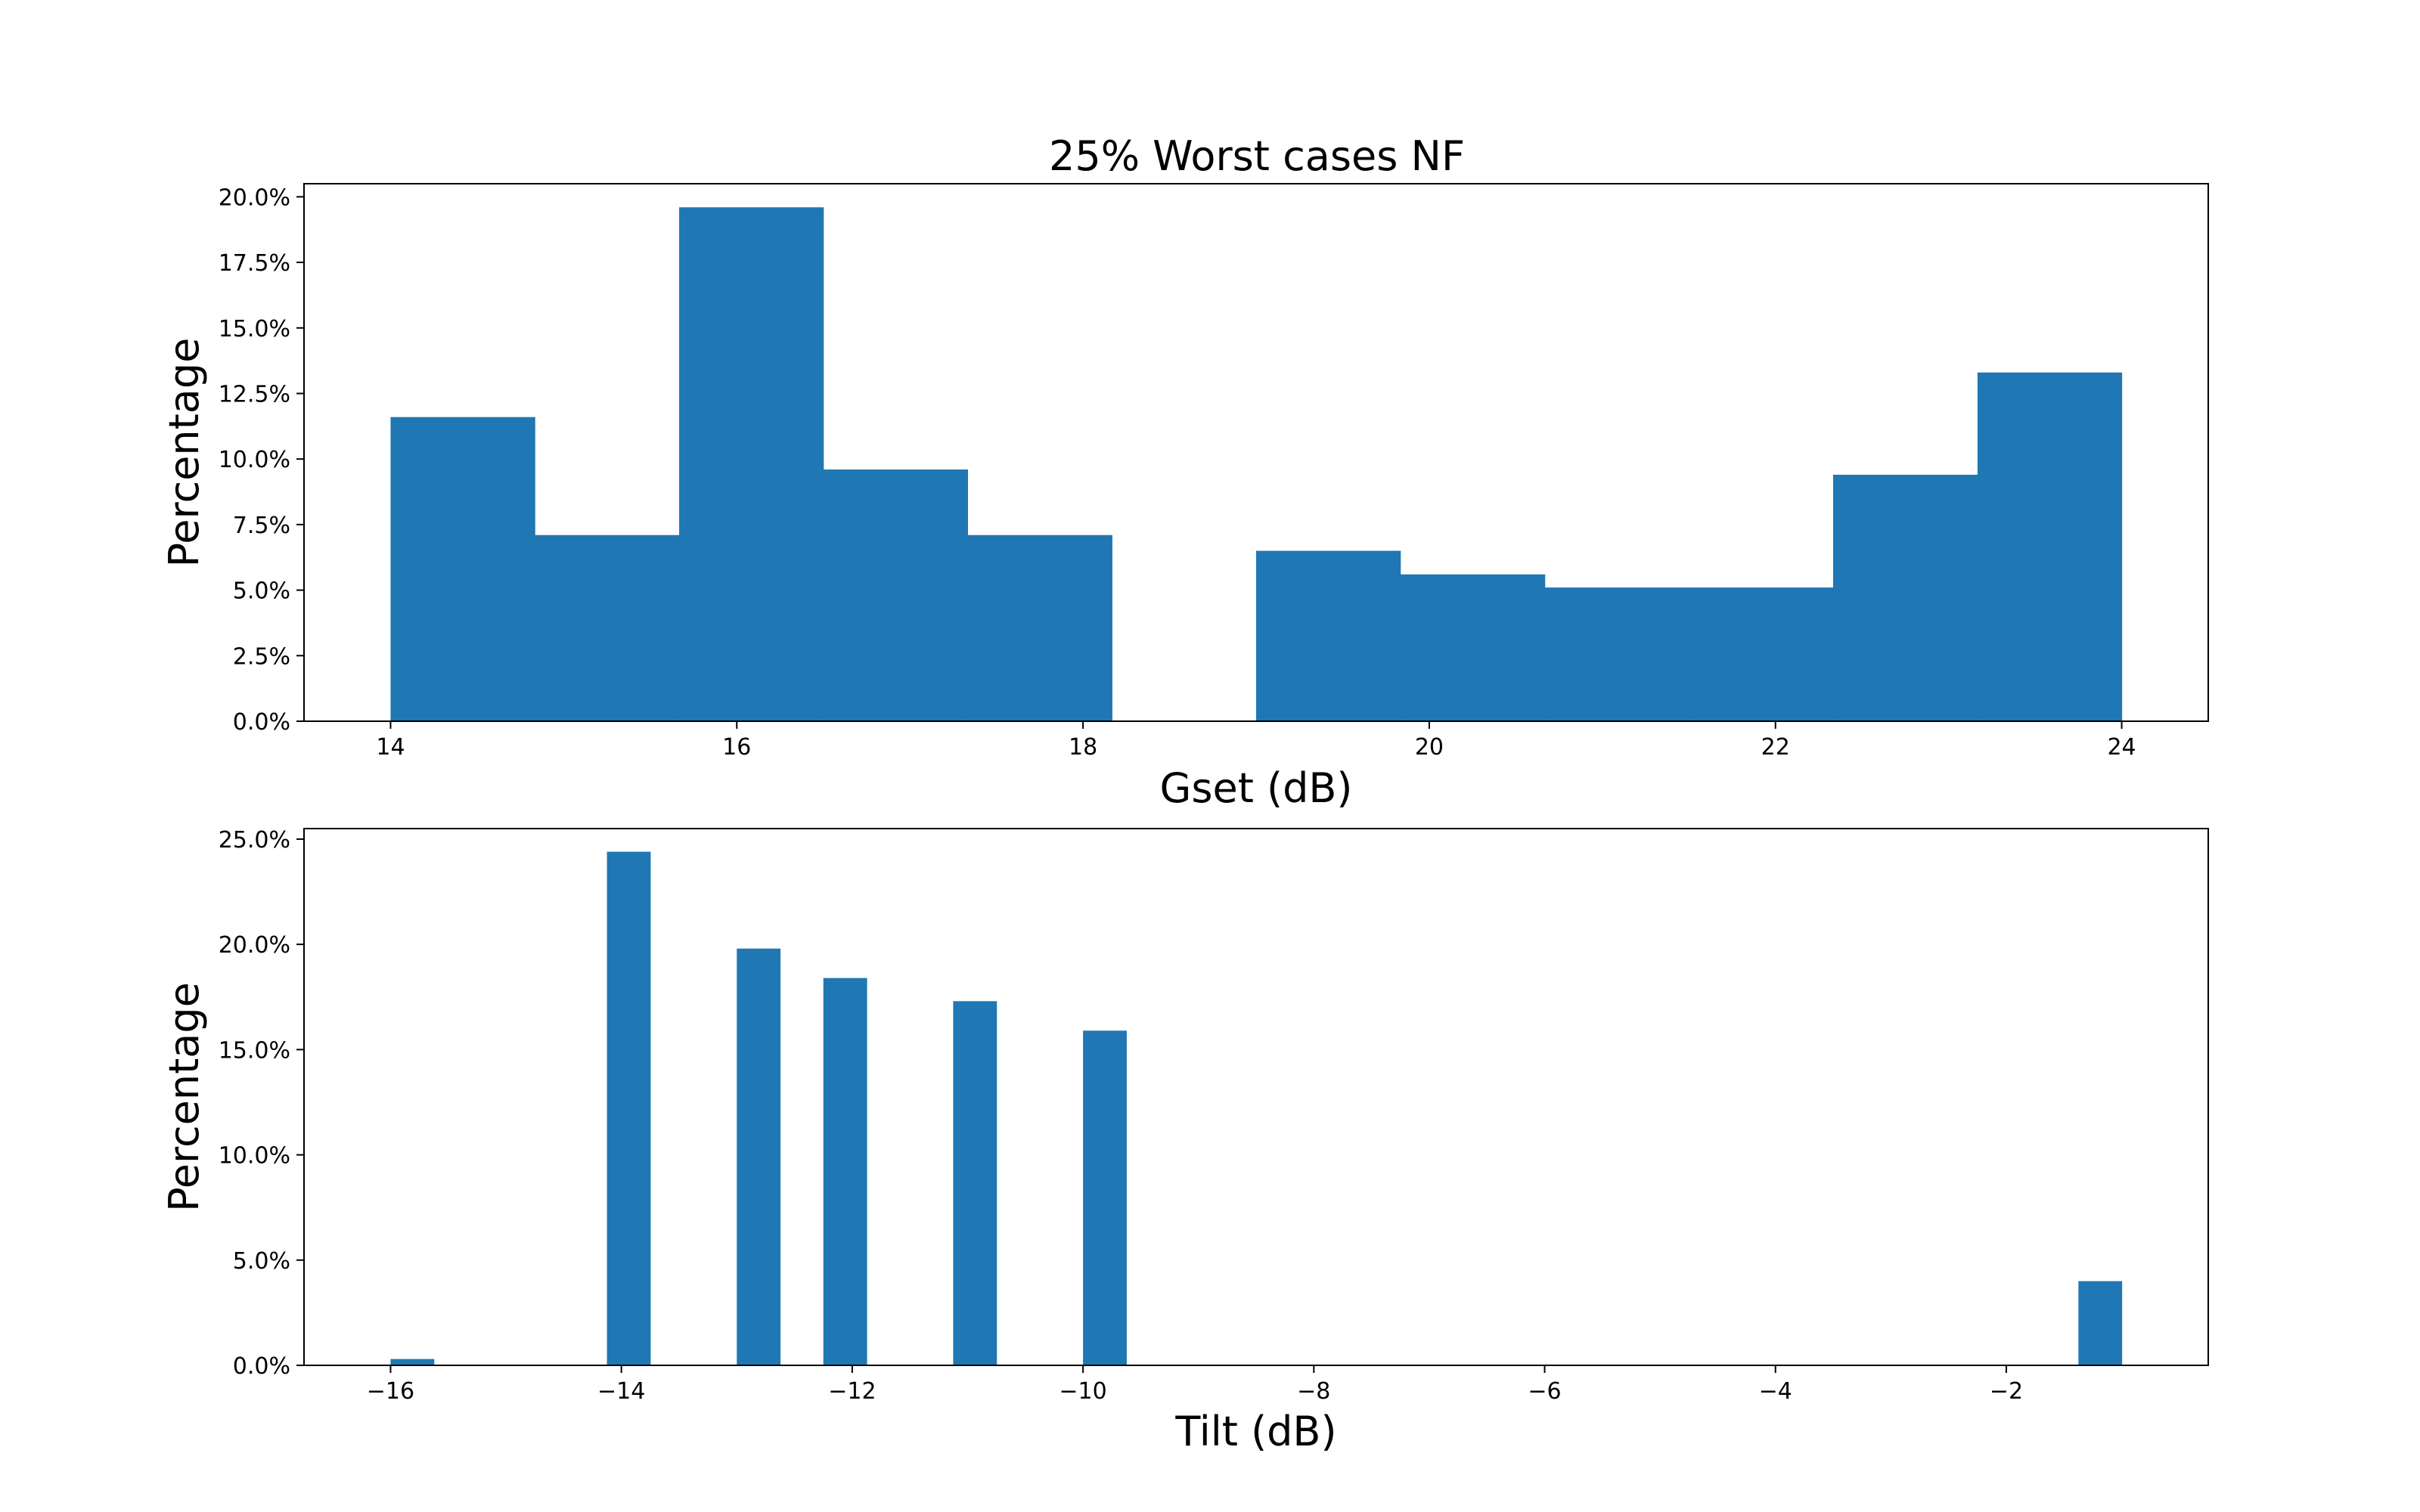 The width and height of the screenshot is (2420, 1512). I want to click on x-tick-label: −2, so click(2006, 1391).